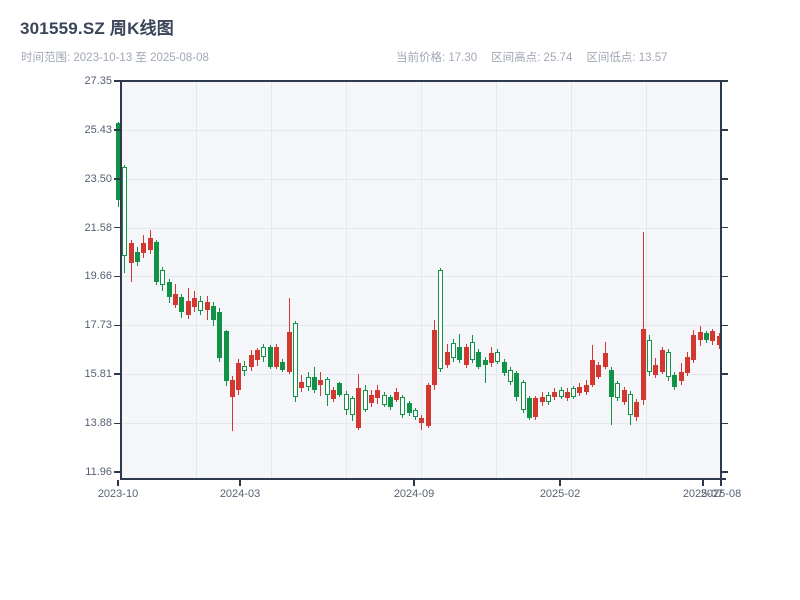  I want to click on y-axis-label: 11.96, so click(98, 472).